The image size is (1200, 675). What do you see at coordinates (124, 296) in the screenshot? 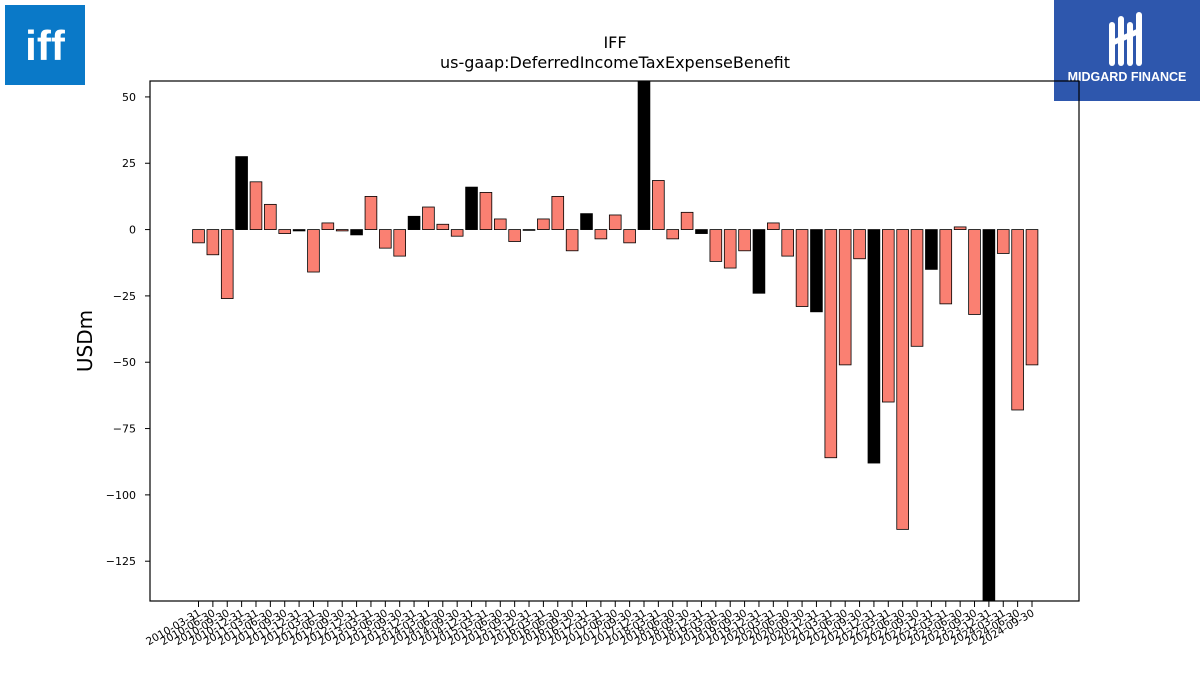
I see `y-tick-label: −25` at bounding box center [124, 296].